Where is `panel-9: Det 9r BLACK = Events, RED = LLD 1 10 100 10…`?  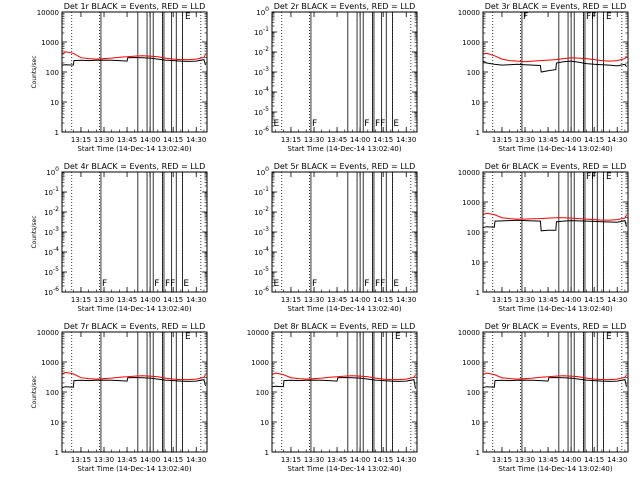
panel-9: Det 9r BLACK = Events, RED = LLD 1 10 100 10… is located at coordinates (543, 397).